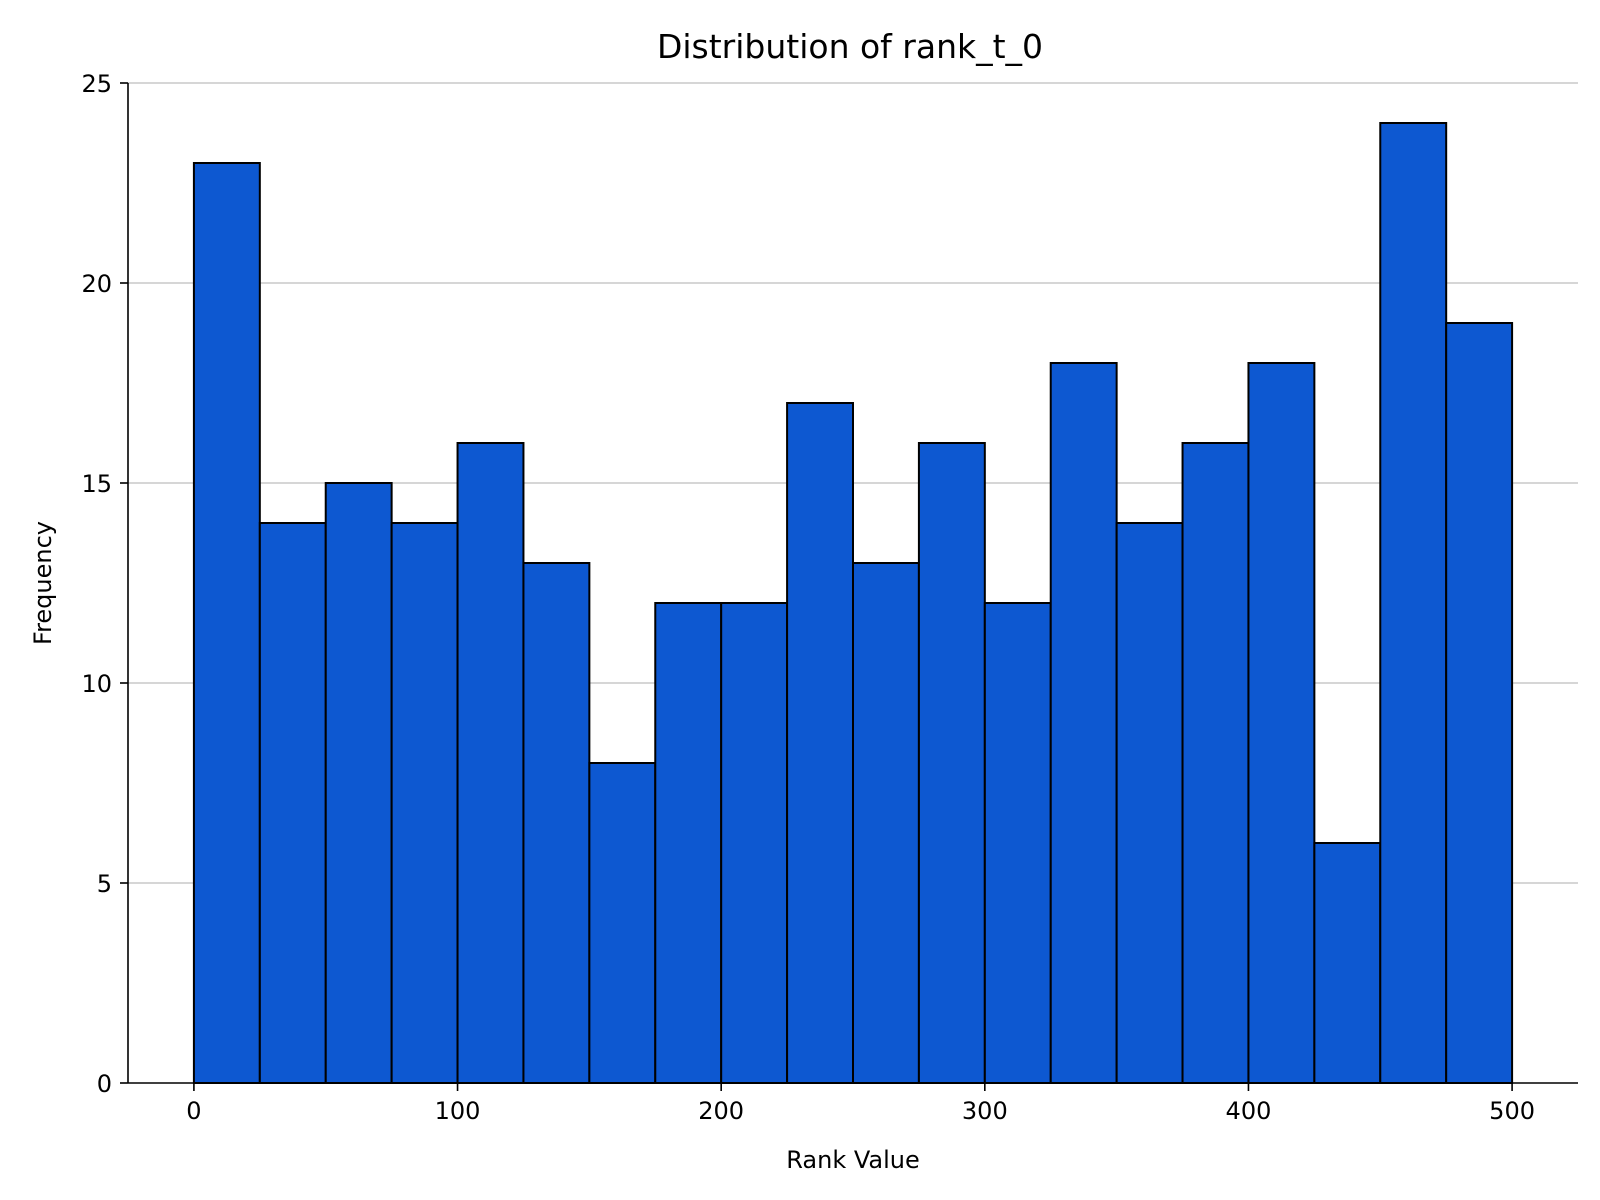 This screenshot has width=1600, height=1200. What do you see at coordinates (1512, 1111) in the screenshot?
I see `x-tick-label-500: 500` at bounding box center [1512, 1111].